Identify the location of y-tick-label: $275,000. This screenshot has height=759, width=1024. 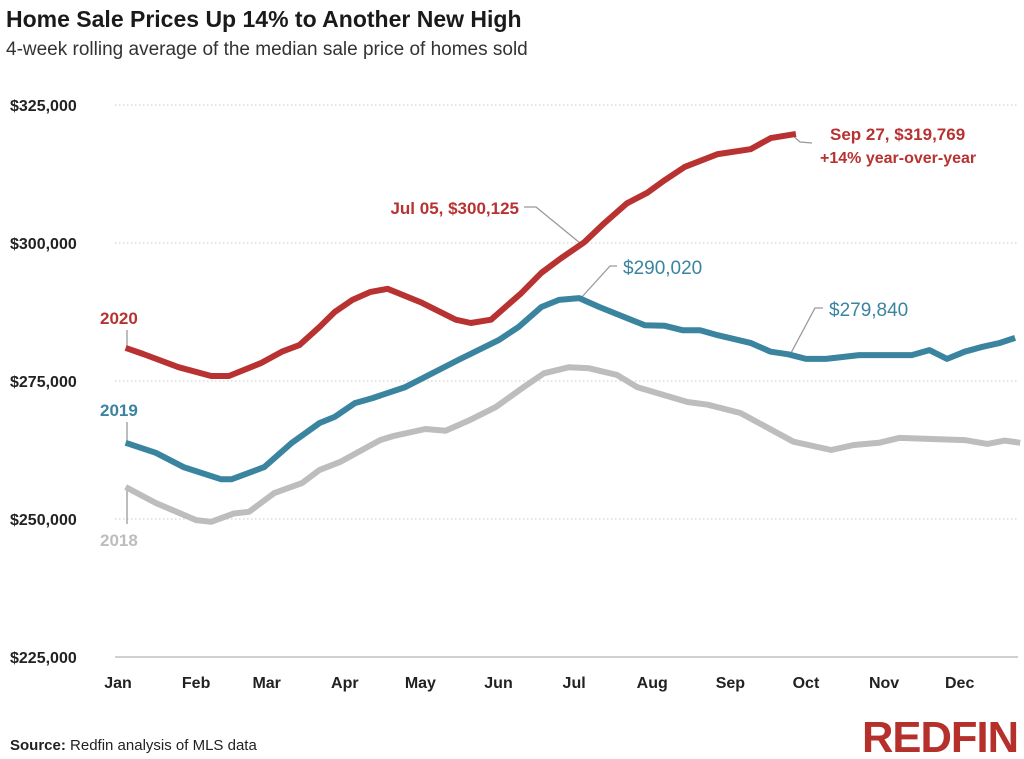
(43, 382).